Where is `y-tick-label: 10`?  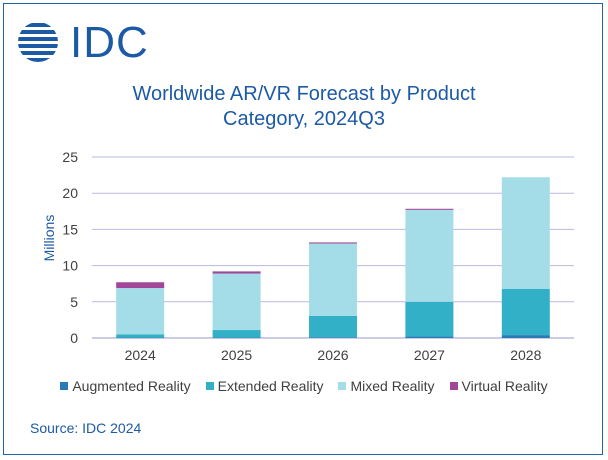
y-tick-label: 10 is located at coordinates (70, 266).